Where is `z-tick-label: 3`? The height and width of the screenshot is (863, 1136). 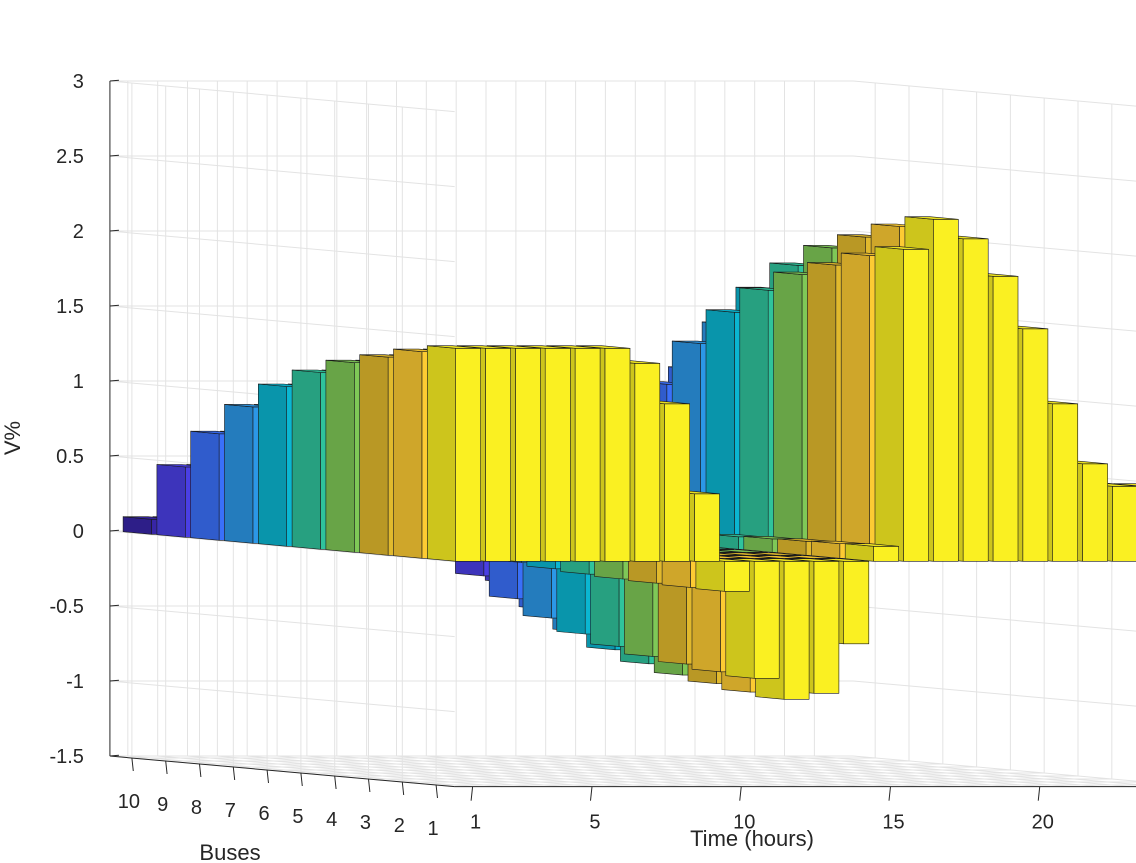
z-tick-label: 3 is located at coordinates (78, 82).